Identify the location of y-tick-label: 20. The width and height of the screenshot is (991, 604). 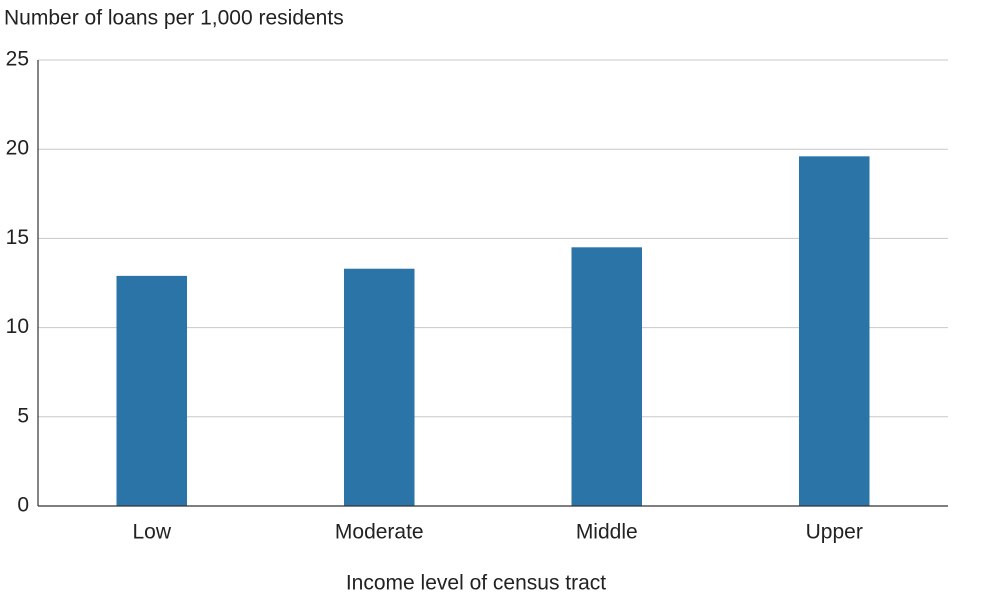
(17, 148).